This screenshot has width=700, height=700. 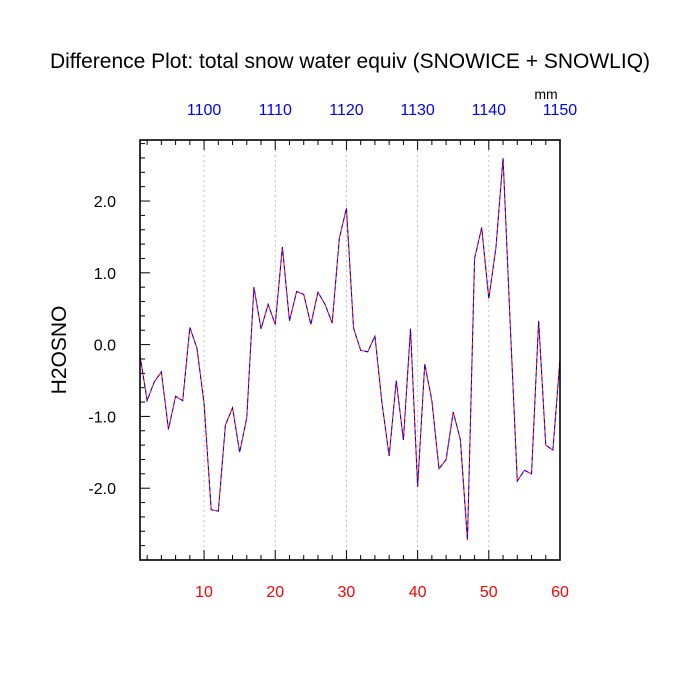 I want to click on y-tick-label: 0.0, so click(x=105, y=346).